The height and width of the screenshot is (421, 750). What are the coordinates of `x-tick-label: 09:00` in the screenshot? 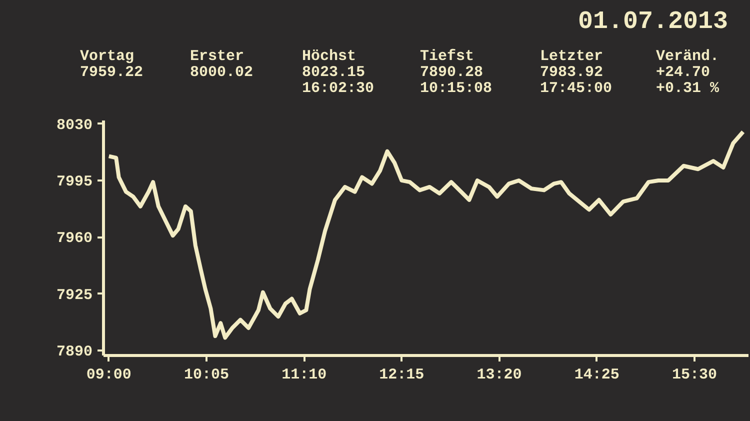 It's located at (109, 375).